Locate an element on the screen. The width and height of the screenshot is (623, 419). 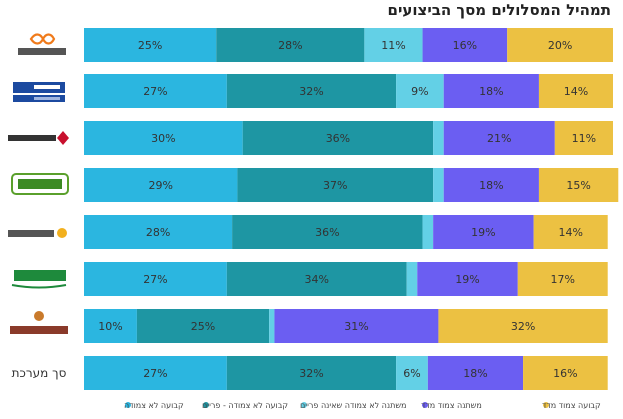
data-label: 37% is located at coordinates (335, 185).